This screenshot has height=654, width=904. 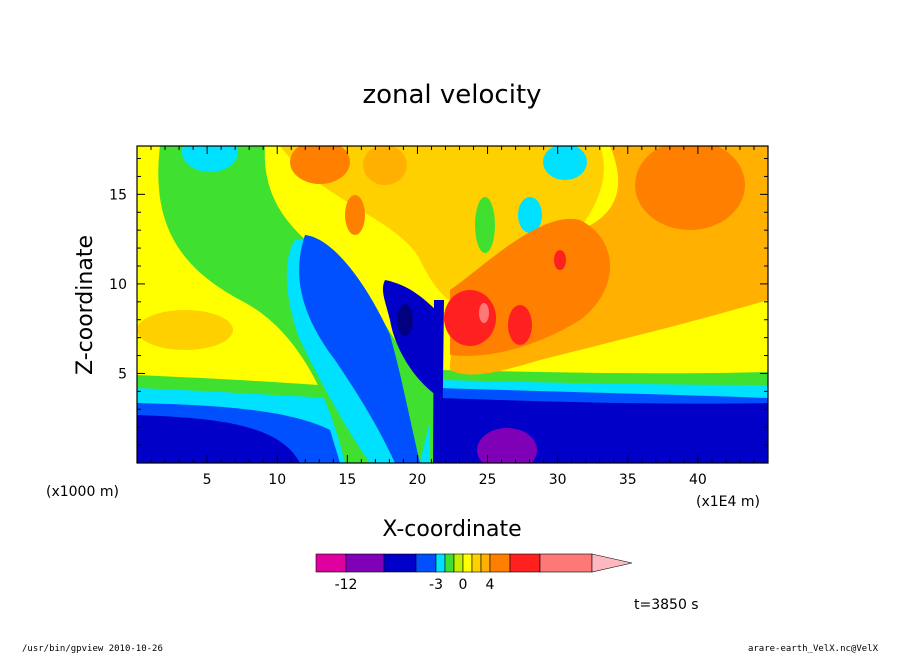 I want to click on x-tick-label: 10, so click(x=277, y=480).